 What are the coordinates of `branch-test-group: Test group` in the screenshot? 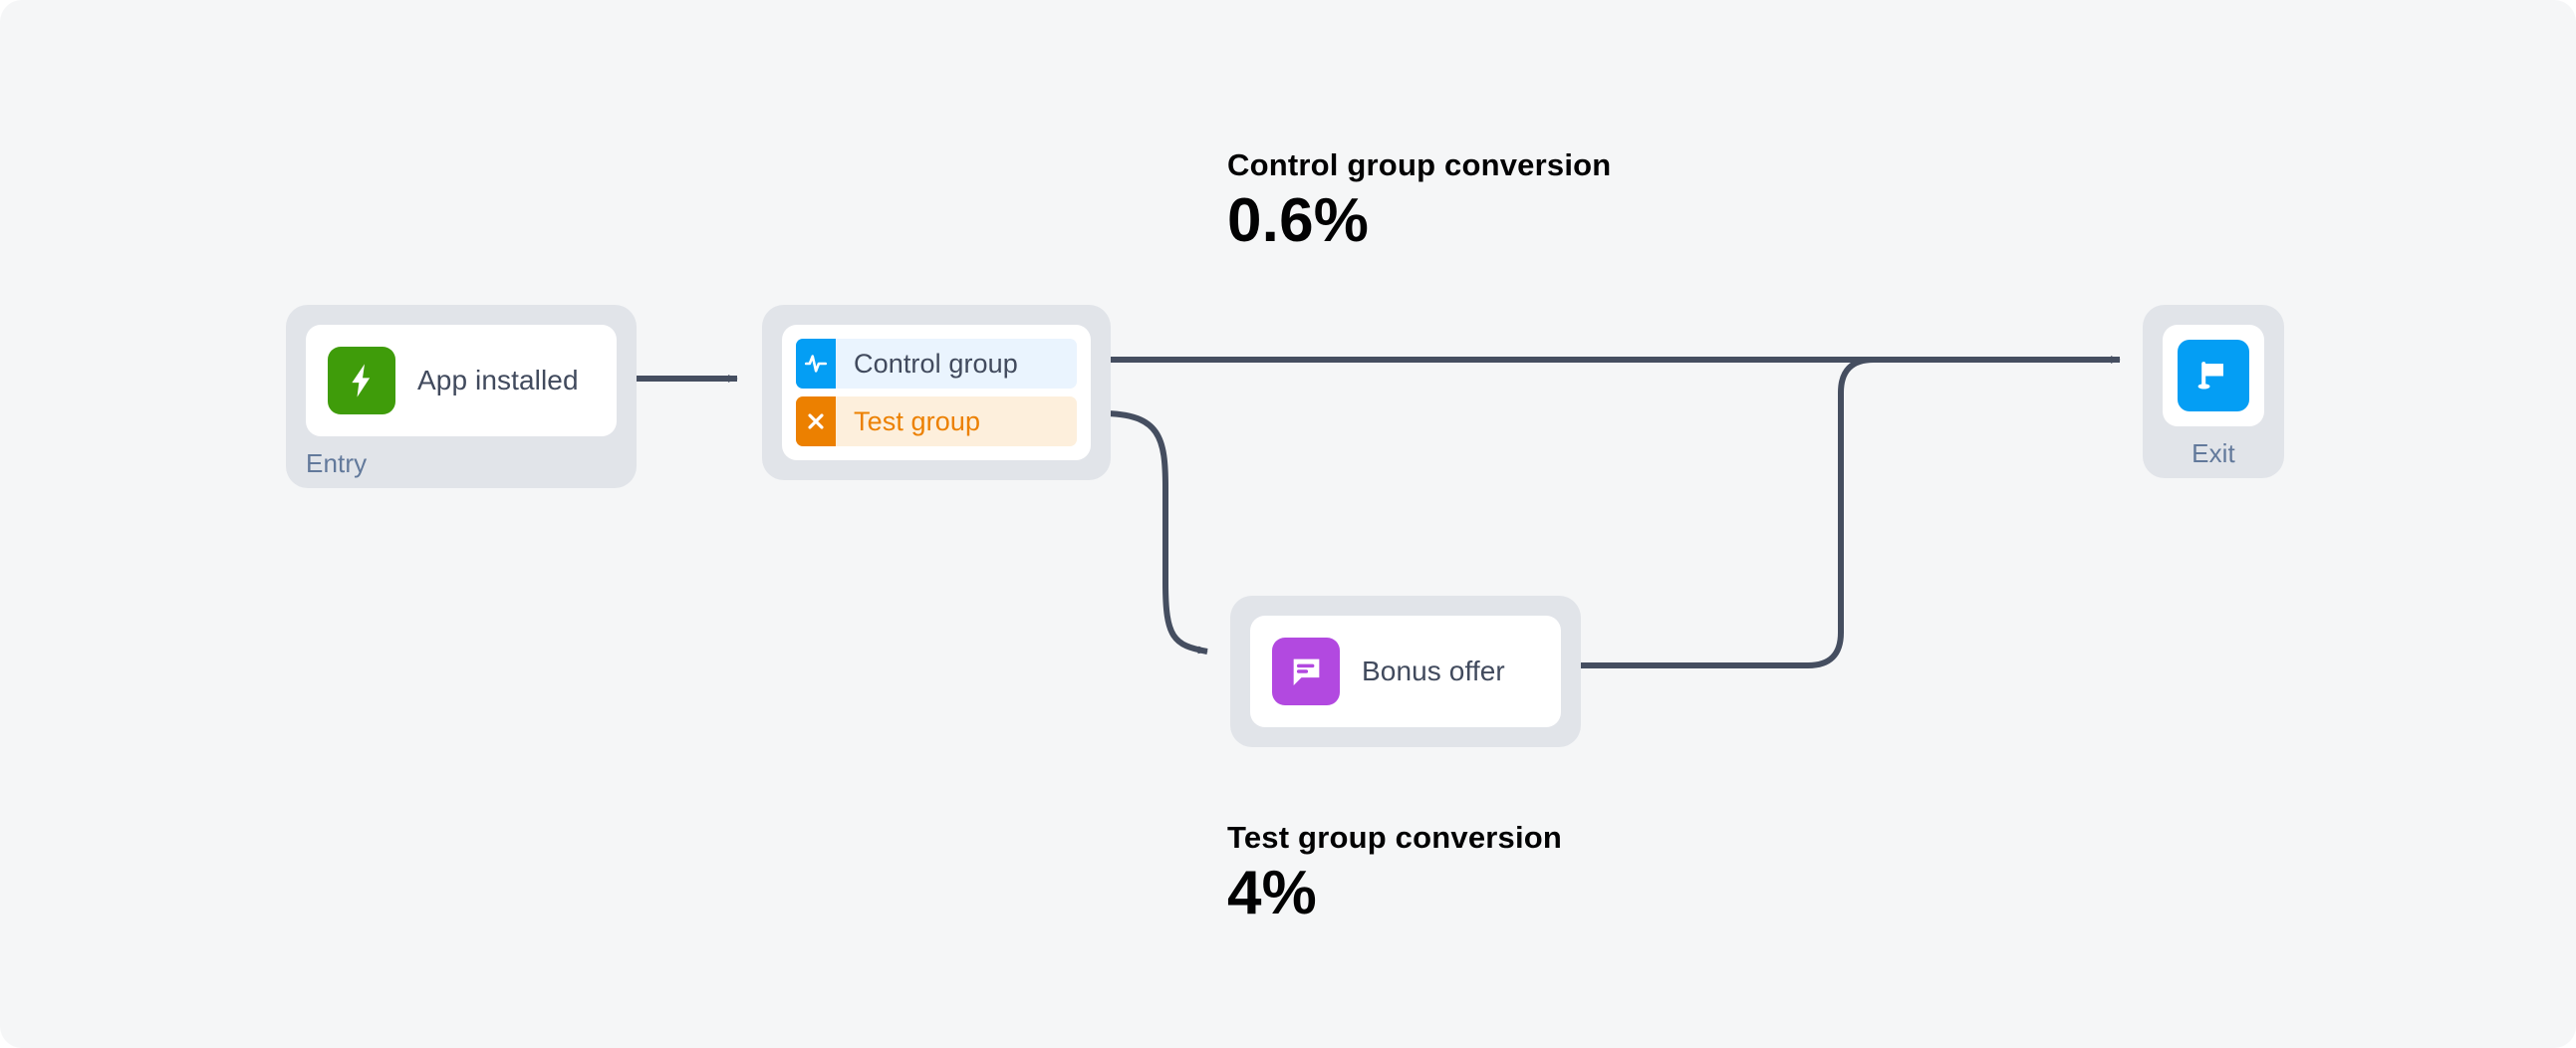 It's located at (936, 421).